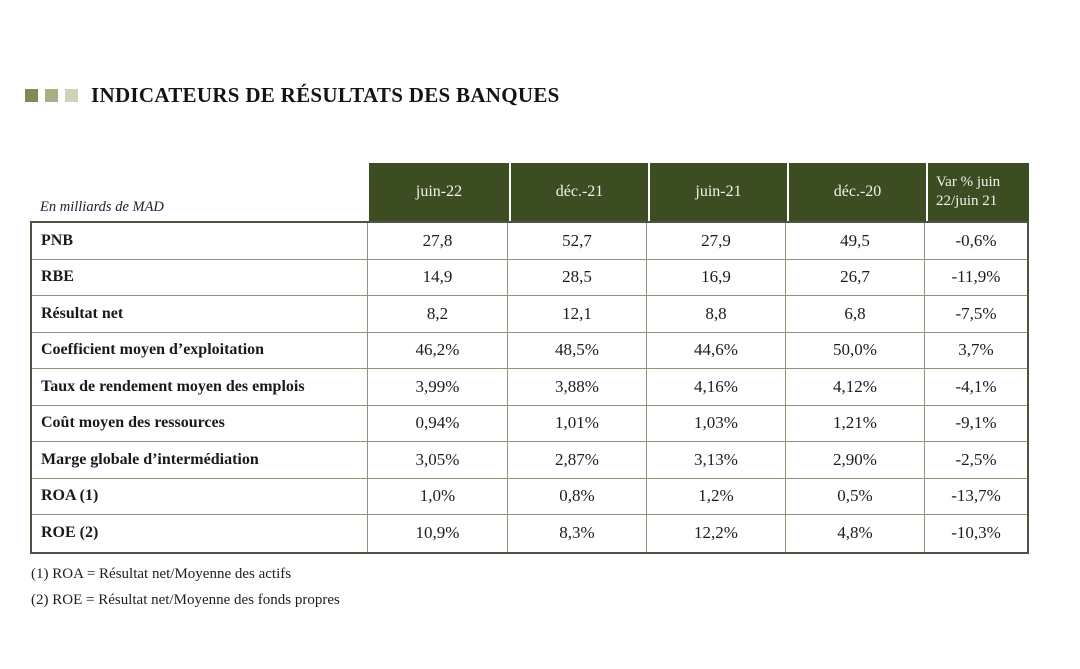 The height and width of the screenshot is (669, 1080). I want to click on column-header-dec-20: déc.-20, so click(856, 192).